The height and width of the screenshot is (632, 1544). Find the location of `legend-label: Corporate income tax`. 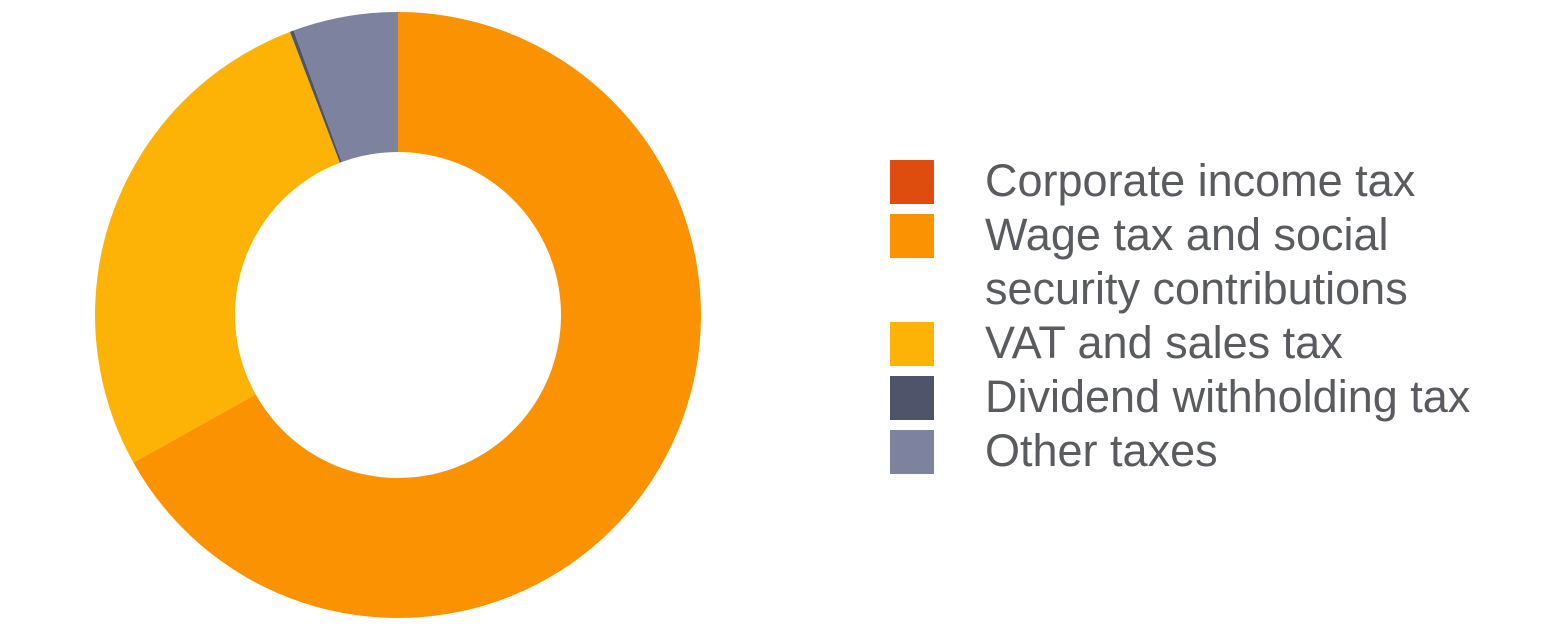

legend-label: Corporate income tax is located at coordinates (1200, 180).